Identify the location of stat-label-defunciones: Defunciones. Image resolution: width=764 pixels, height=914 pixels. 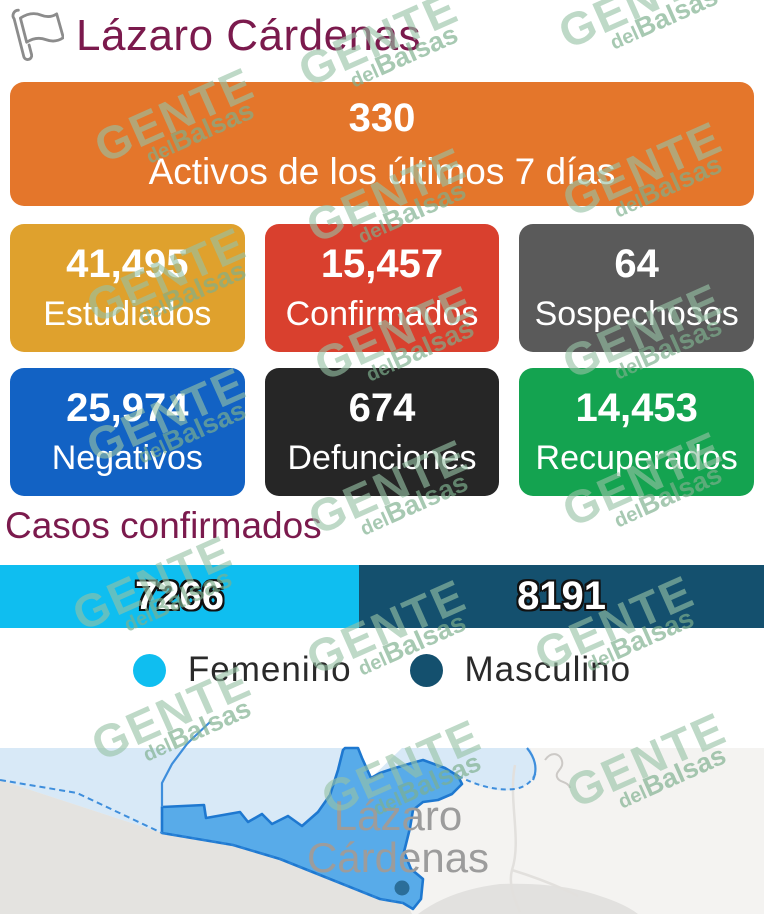
(382, 458).